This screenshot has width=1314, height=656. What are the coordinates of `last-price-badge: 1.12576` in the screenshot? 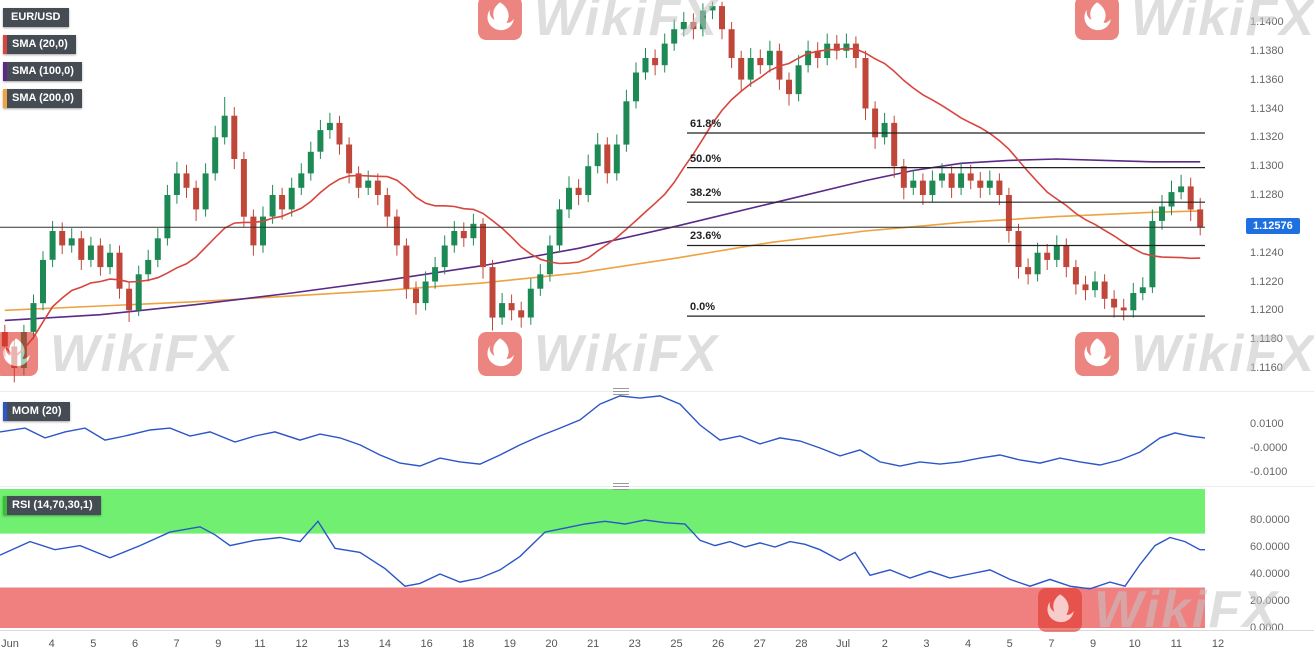 It's located at (1273, 226).